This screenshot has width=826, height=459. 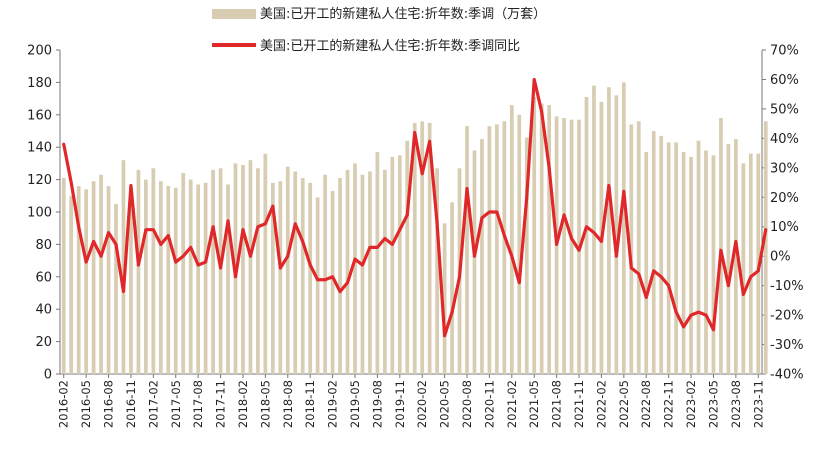 I want to click on x-tick-label: 2020-05, so click(x=445, y=404).